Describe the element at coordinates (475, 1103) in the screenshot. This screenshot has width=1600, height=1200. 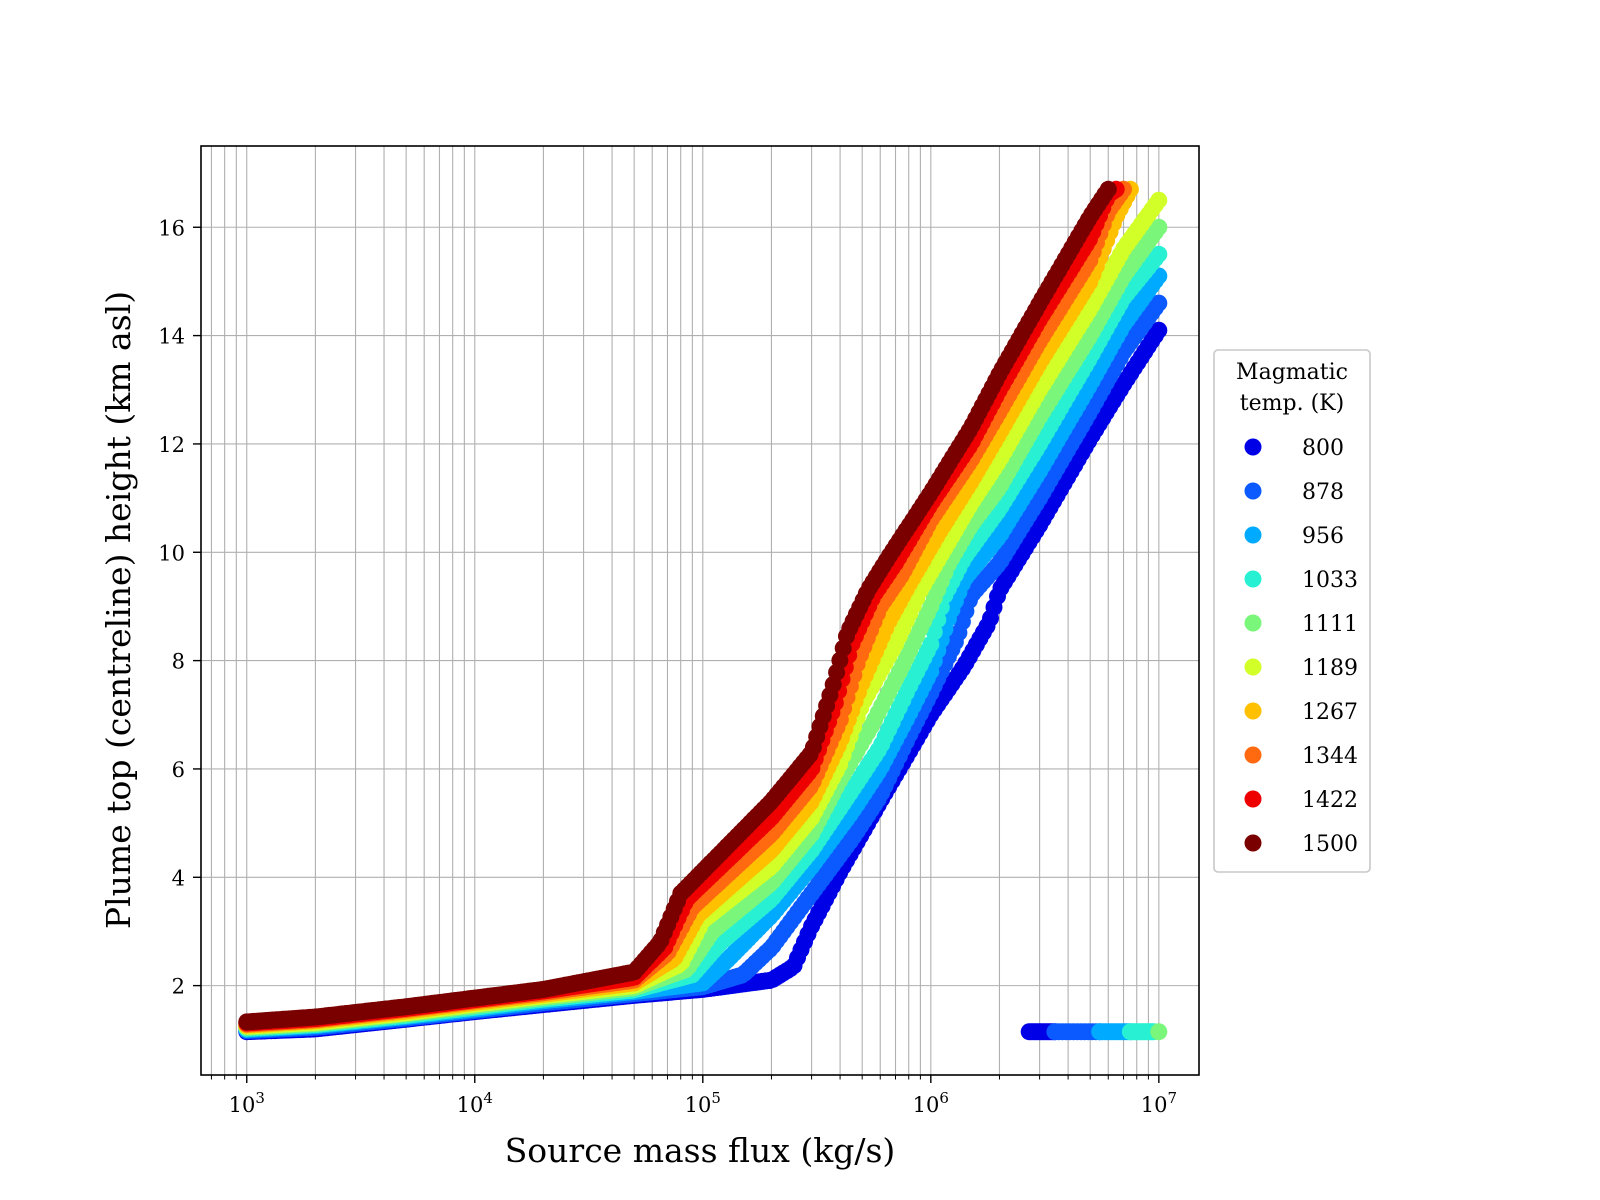
I see `x-tick-label: 10⁴` at that location.